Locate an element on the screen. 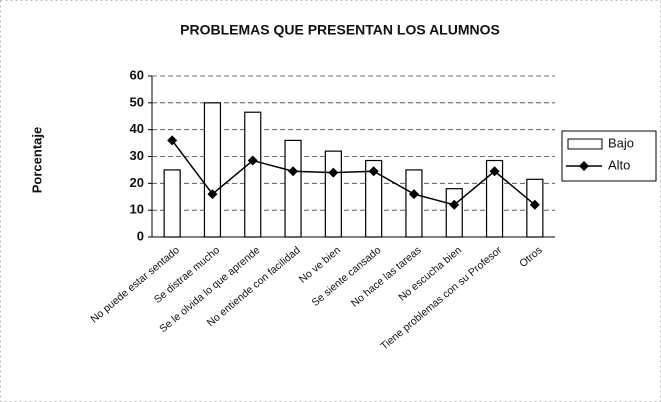 The height and width of the screenshot is (402, 661). chart-title: PROBLEMAS QUE PRESENTAN LOS ALUMNOS is located at coordinates (340, 30).